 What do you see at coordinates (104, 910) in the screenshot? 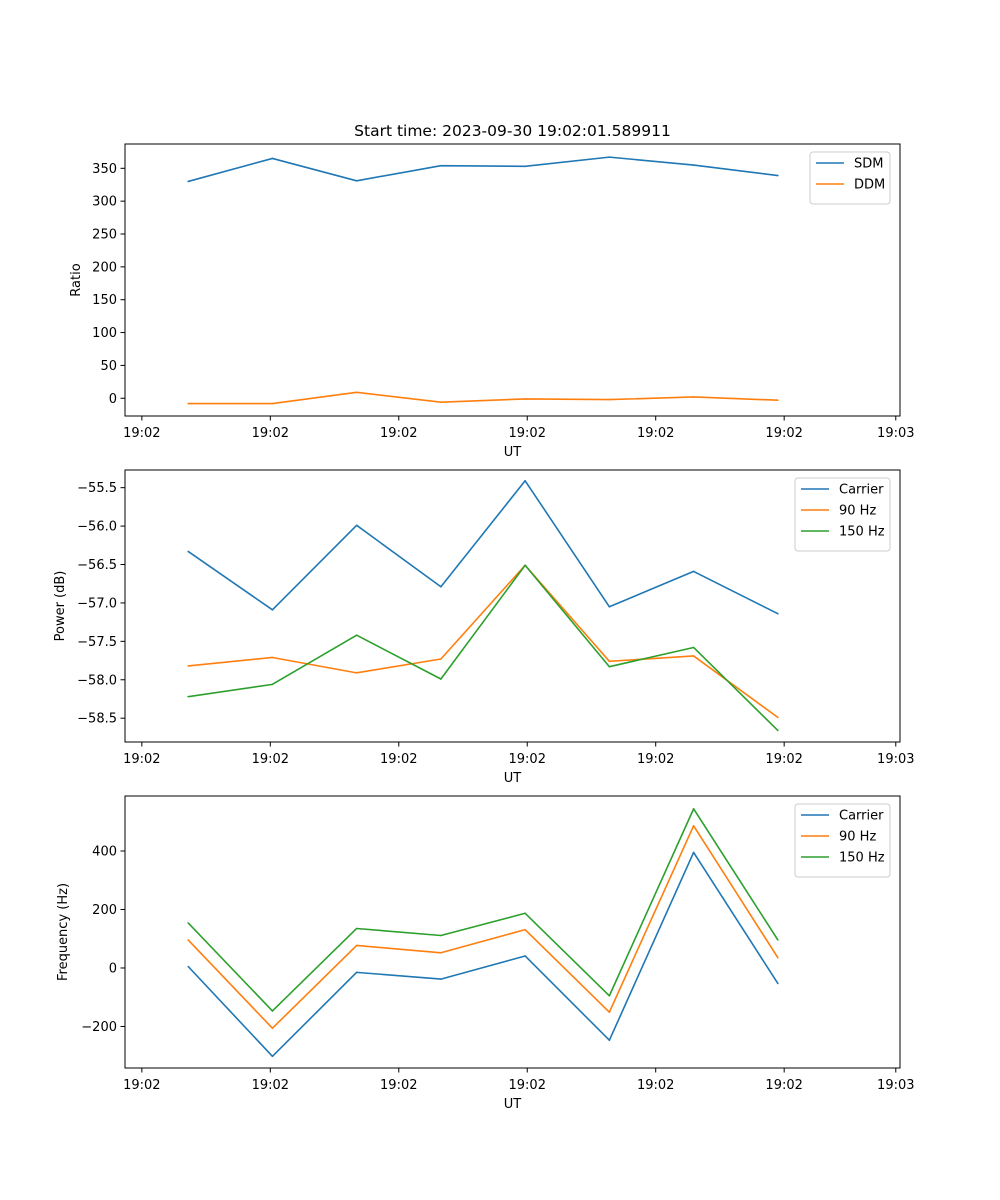
I see `y-tick-label: 200` at bounding box center [104, 910].